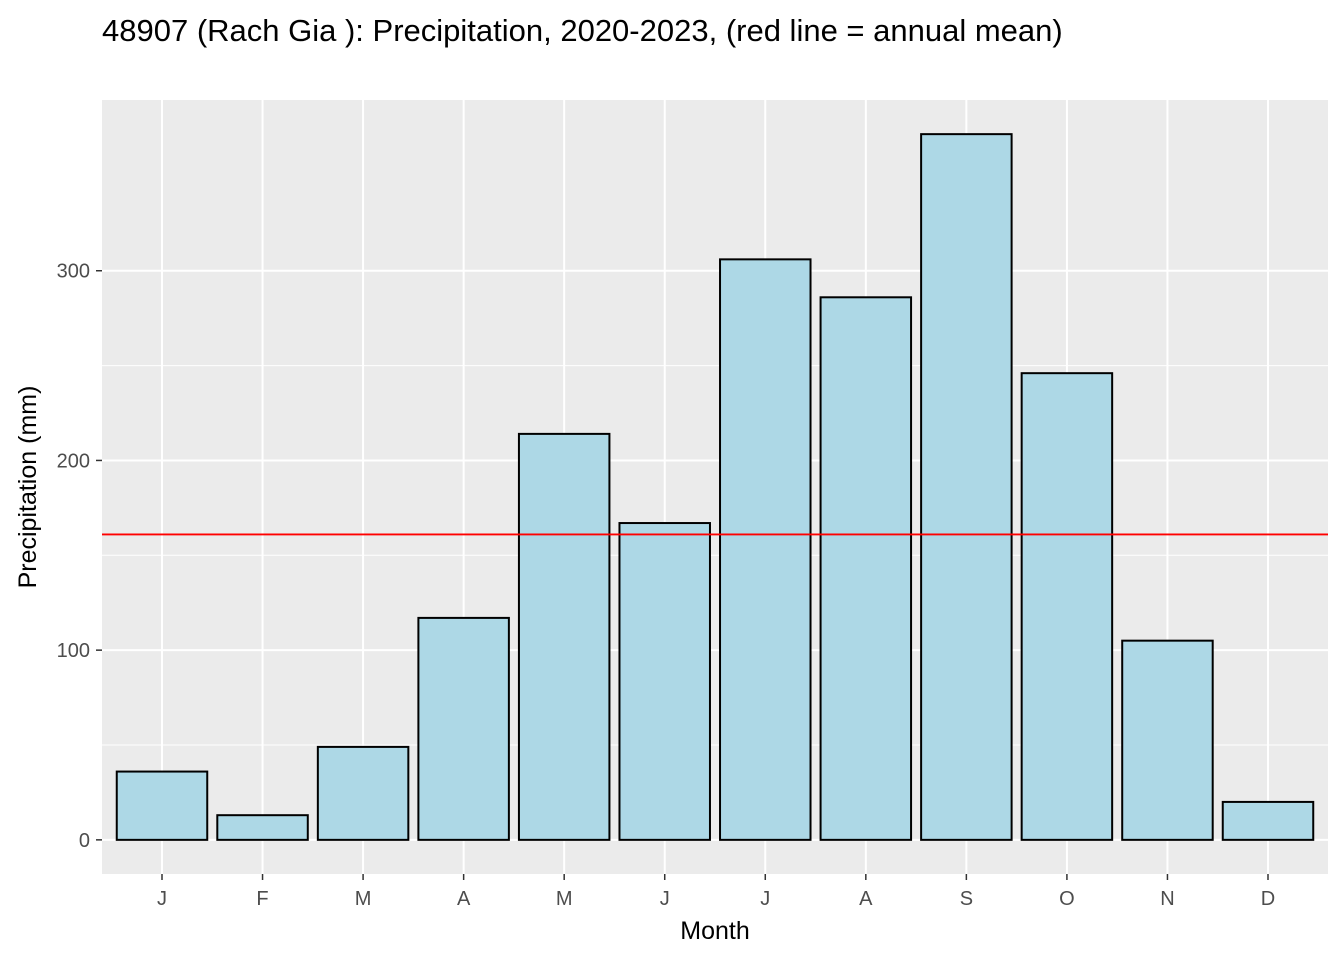  What do you see at coordinates (73, 461) in the screenshot?
I see `y-tick-label: 200` at bounding box center [73, 461].